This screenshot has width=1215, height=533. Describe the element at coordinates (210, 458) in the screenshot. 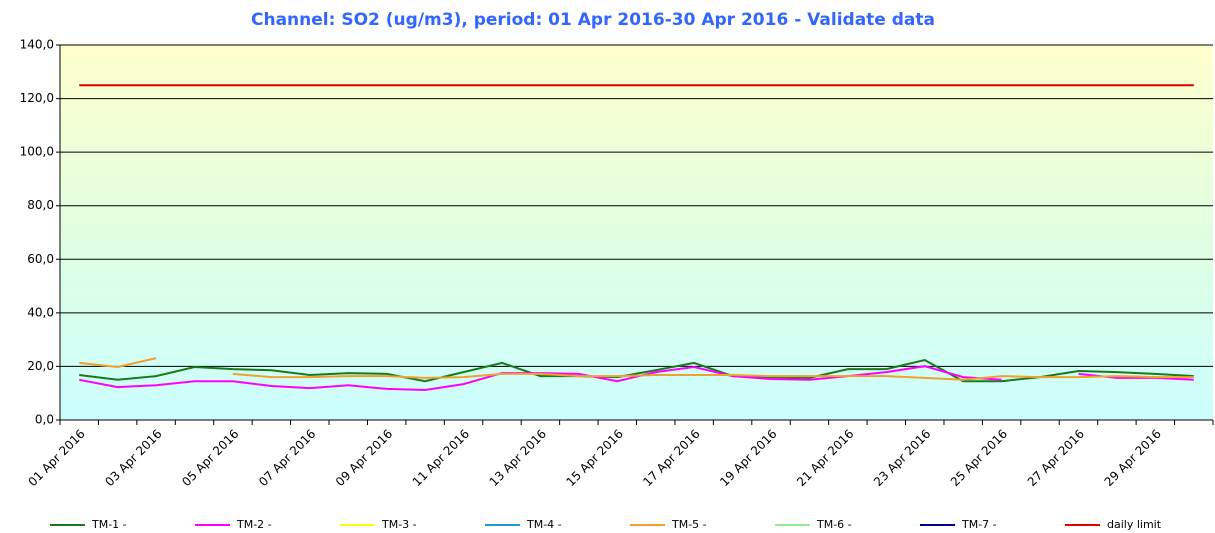

I see `x-tick-label: 05 Apr 2016` at that location.